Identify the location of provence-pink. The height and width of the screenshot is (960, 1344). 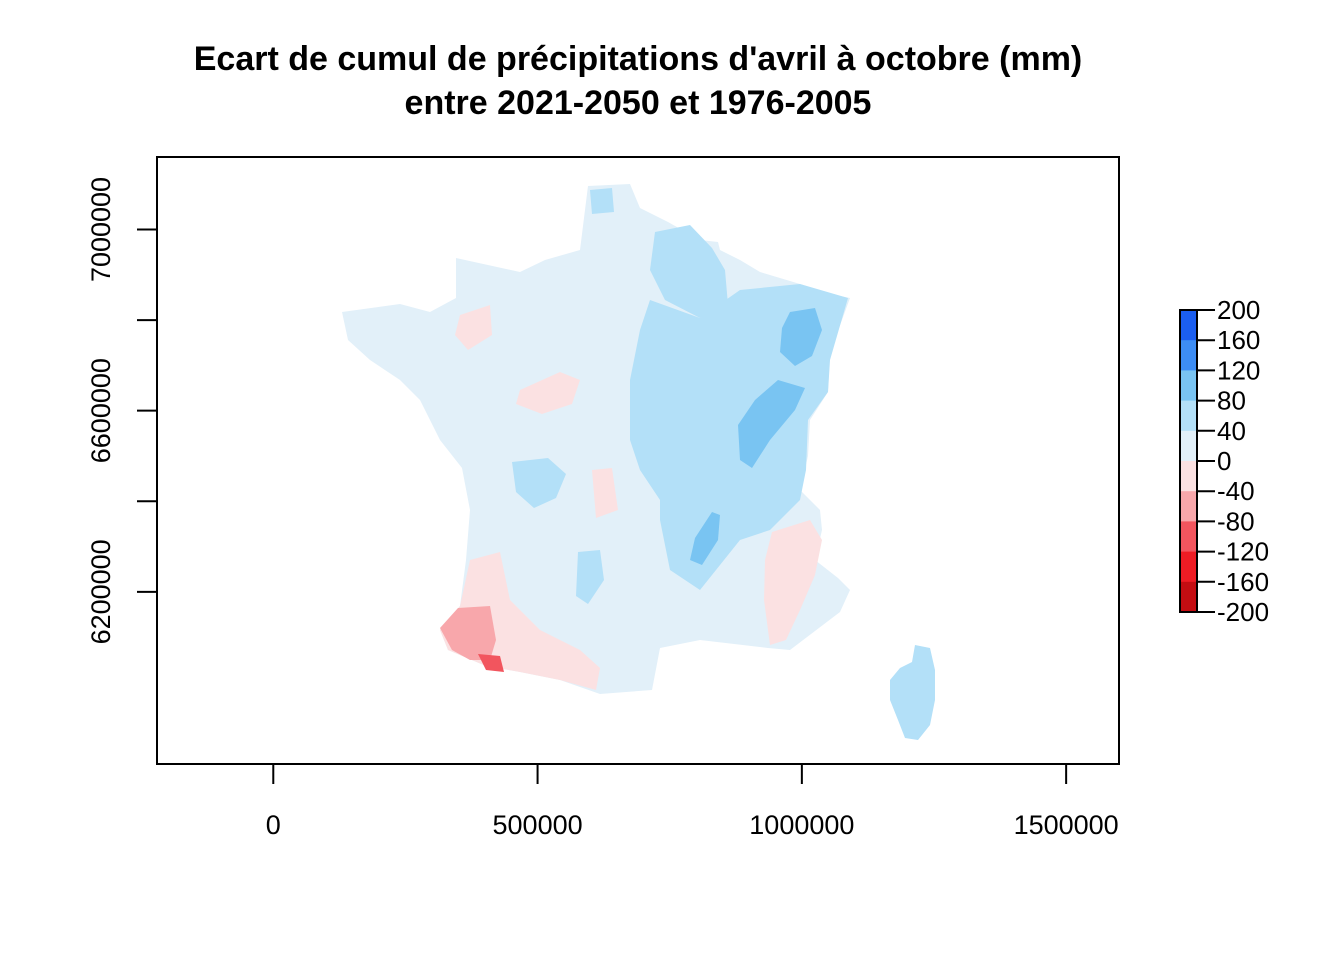
(793, 582).